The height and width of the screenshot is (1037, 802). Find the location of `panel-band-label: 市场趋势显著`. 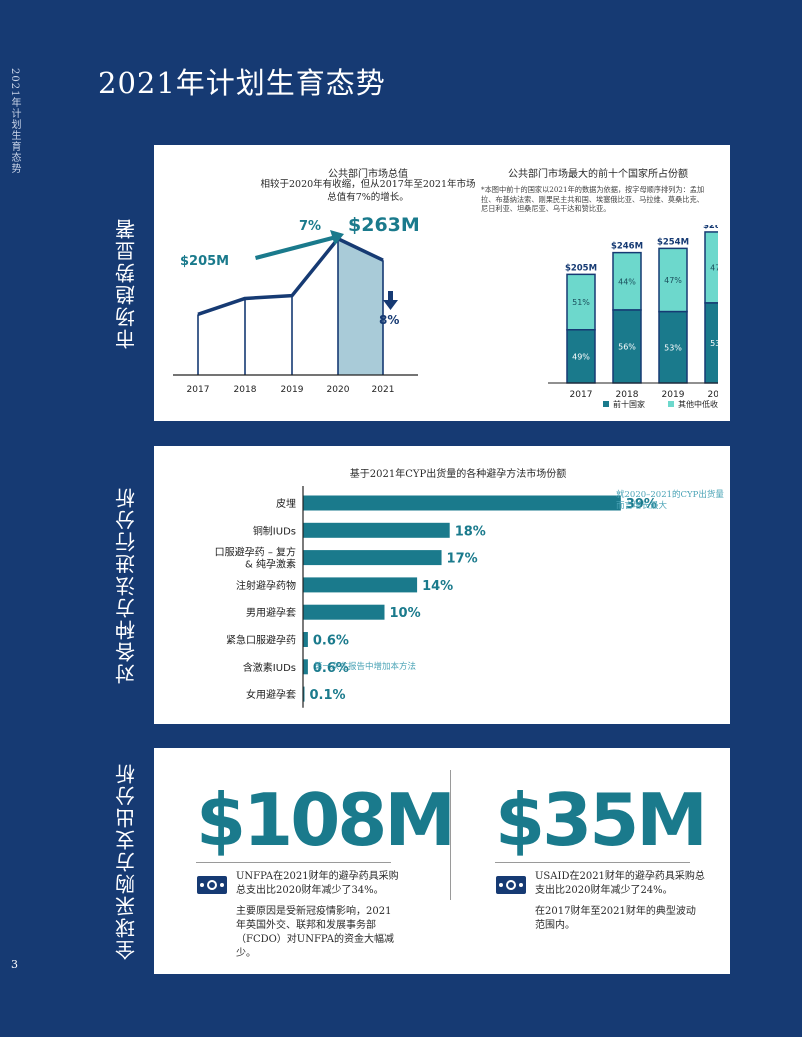

panel-band-label: 市场趋势显著 is located at coordinates (126, 283).